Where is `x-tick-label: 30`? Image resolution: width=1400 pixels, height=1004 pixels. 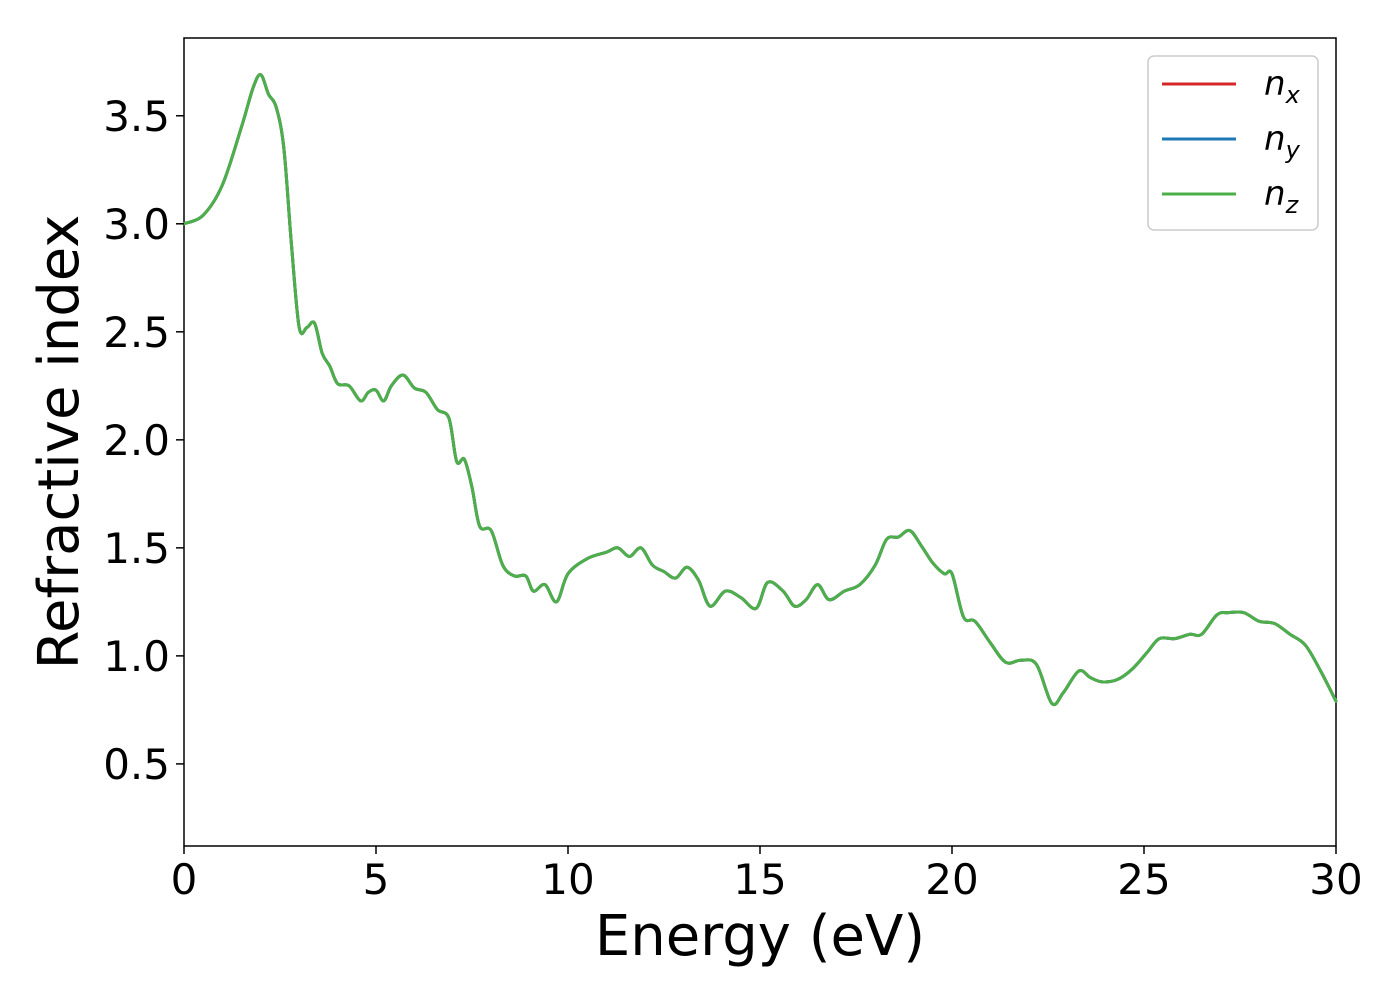
x-tick-label: 30 is located at coordinates (1335, 879).